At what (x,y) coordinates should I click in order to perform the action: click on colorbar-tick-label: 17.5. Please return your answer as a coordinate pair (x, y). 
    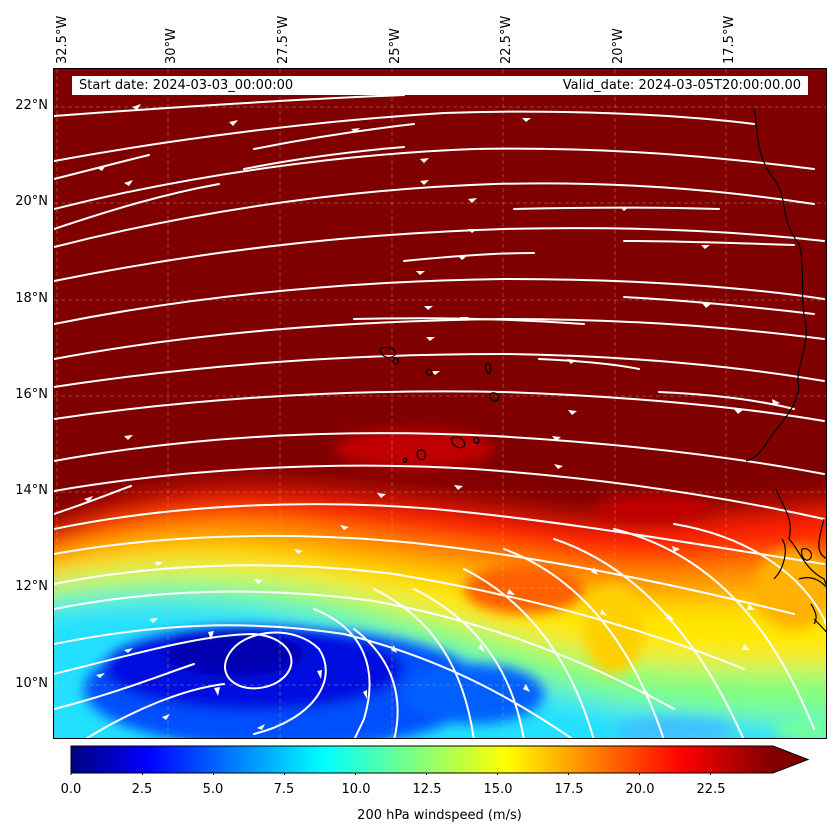
    Looking at the image, I should click on (569, 789).